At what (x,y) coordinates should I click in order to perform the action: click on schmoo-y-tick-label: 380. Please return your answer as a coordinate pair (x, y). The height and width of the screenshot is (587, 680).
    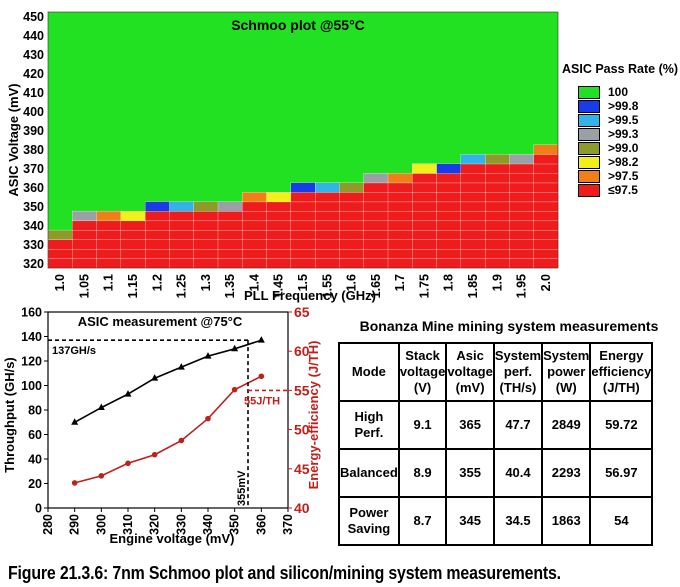
    Looking at the image, I should click on (33, 150).